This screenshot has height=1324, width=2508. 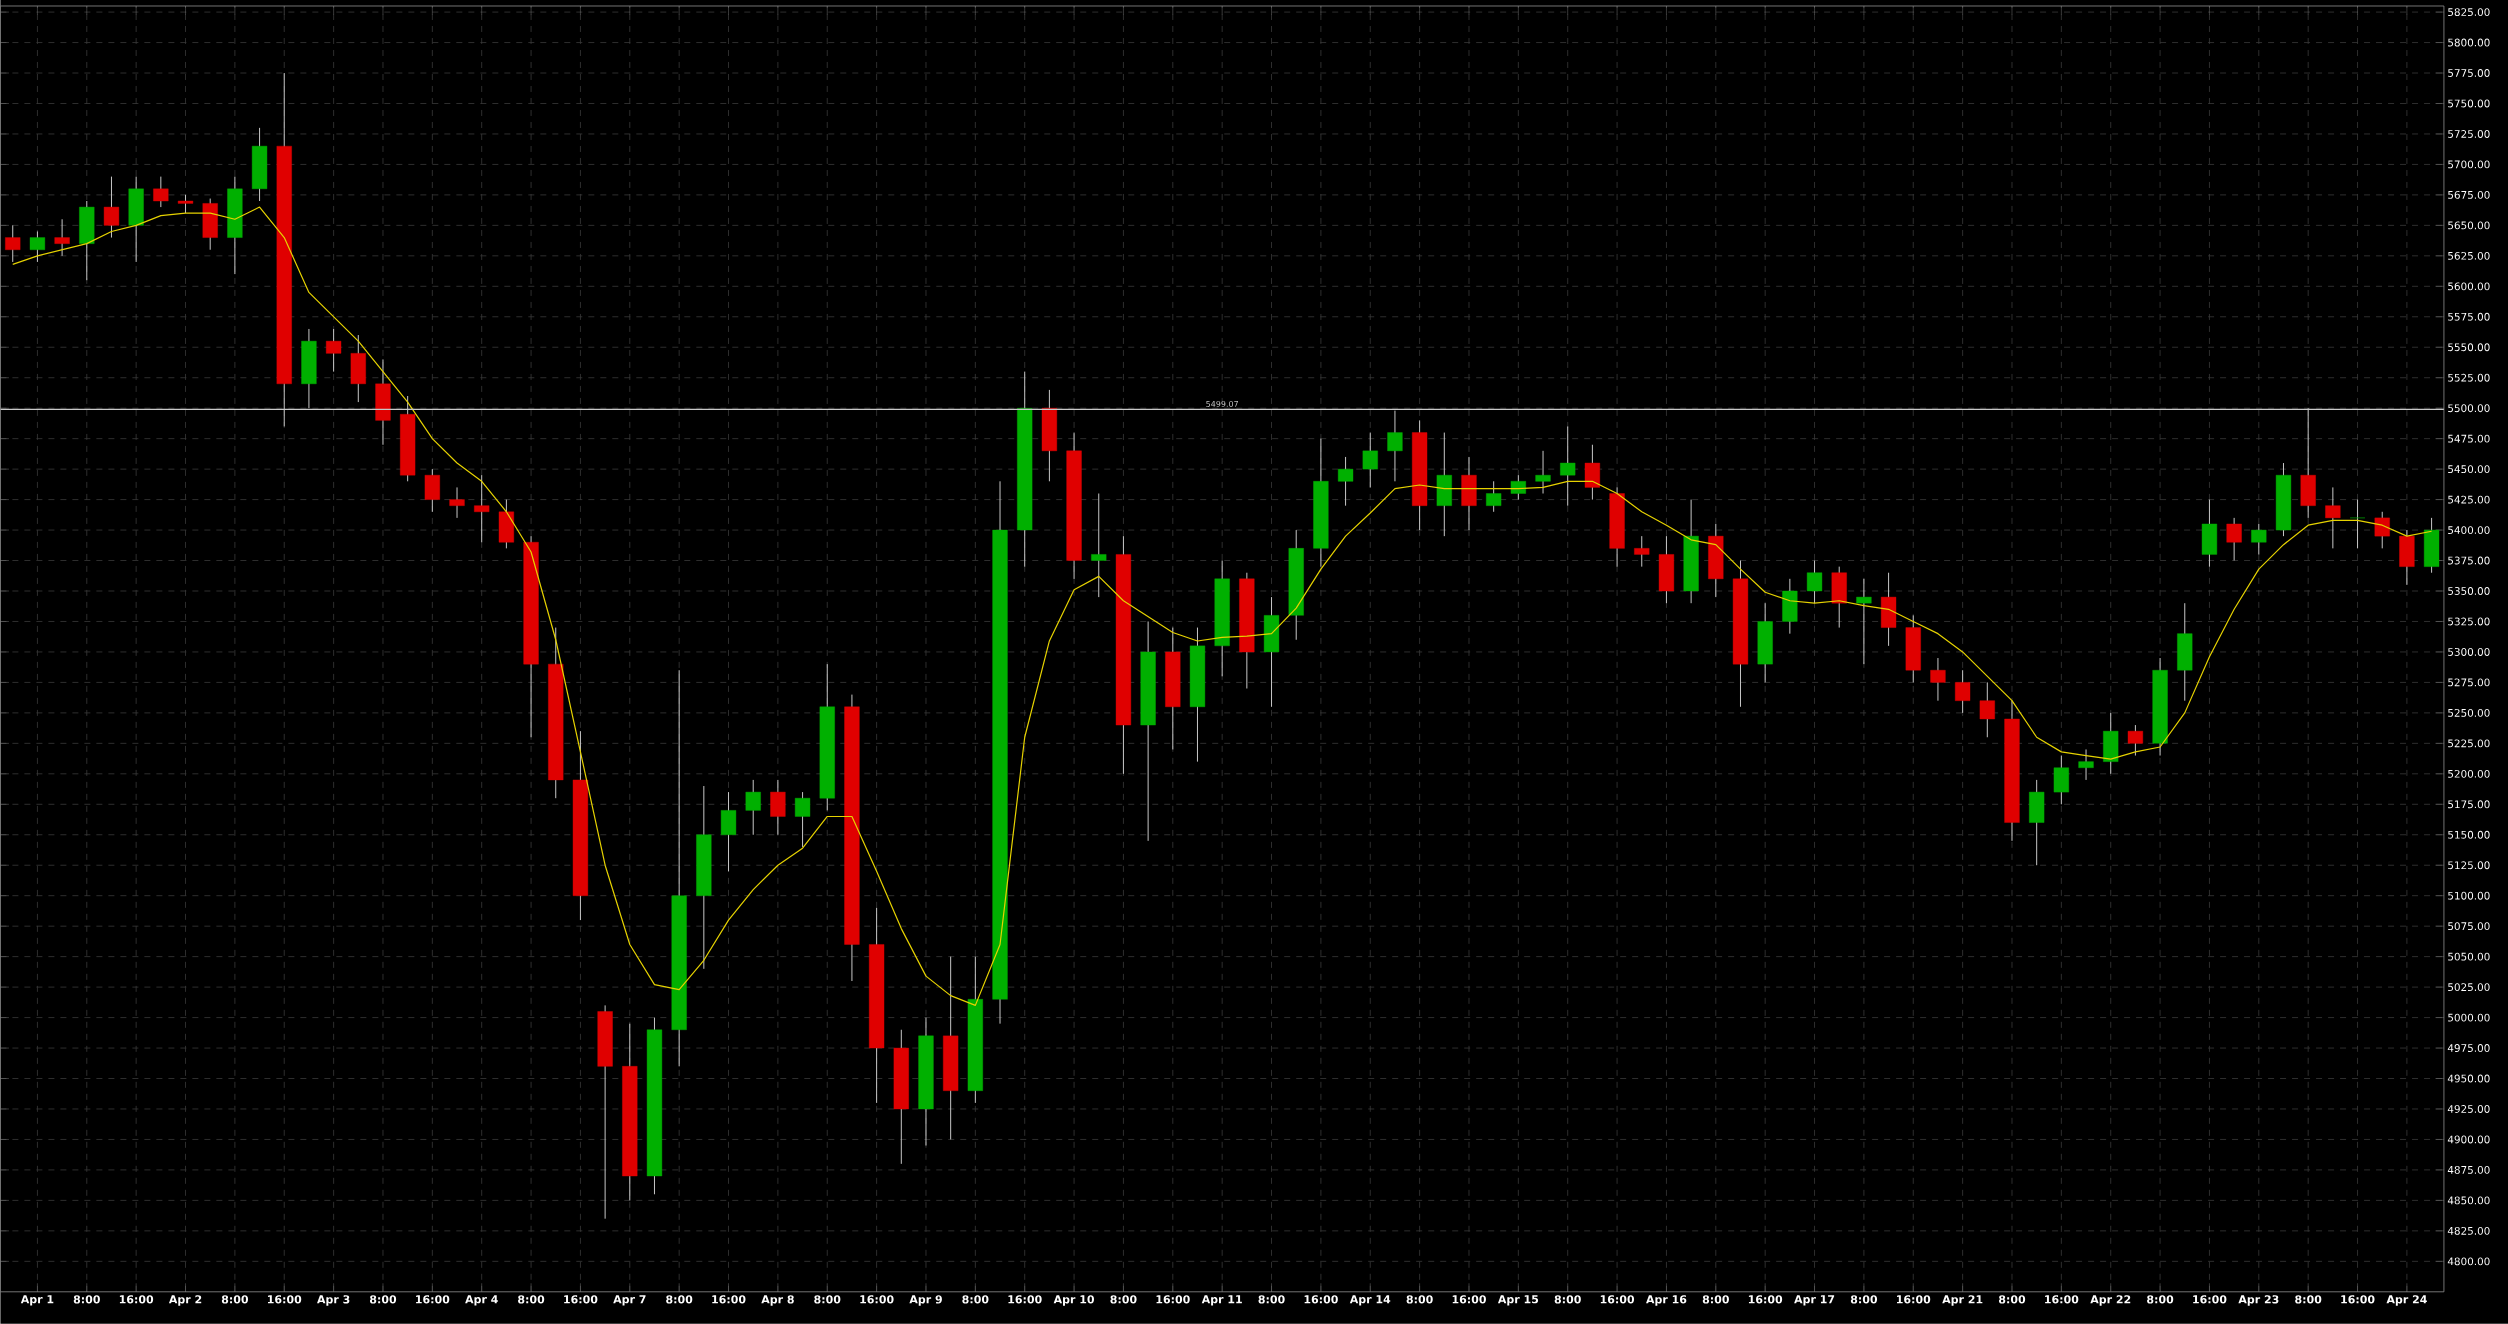 I want to click on x-tick-label: Apr 2, so click(x=185, y=1300).